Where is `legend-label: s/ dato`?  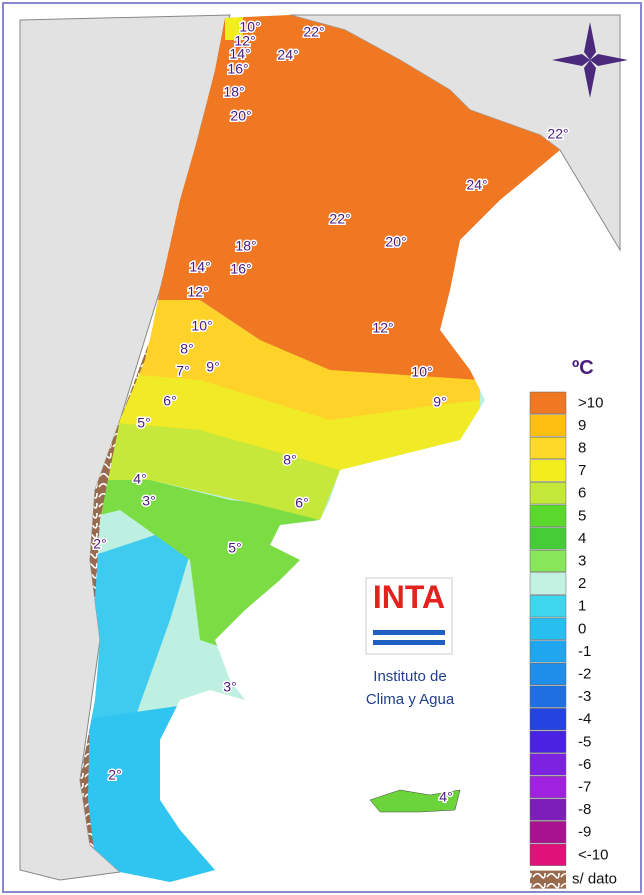
legend-label: s/ dato is located at coordinates (594, 879).